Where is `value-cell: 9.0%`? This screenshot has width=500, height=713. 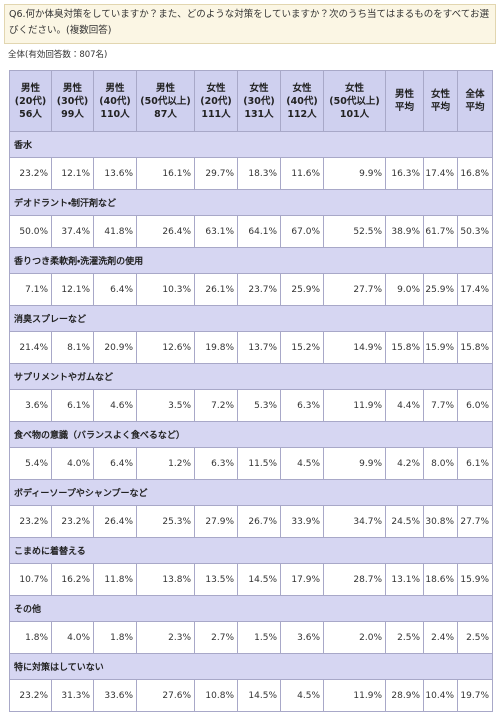
value-cell: 9.0% is located at coordinates (404, 289).